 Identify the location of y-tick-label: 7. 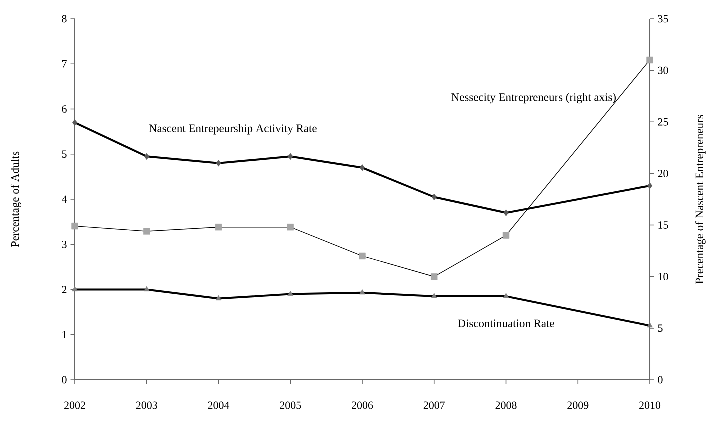
(64, 64).